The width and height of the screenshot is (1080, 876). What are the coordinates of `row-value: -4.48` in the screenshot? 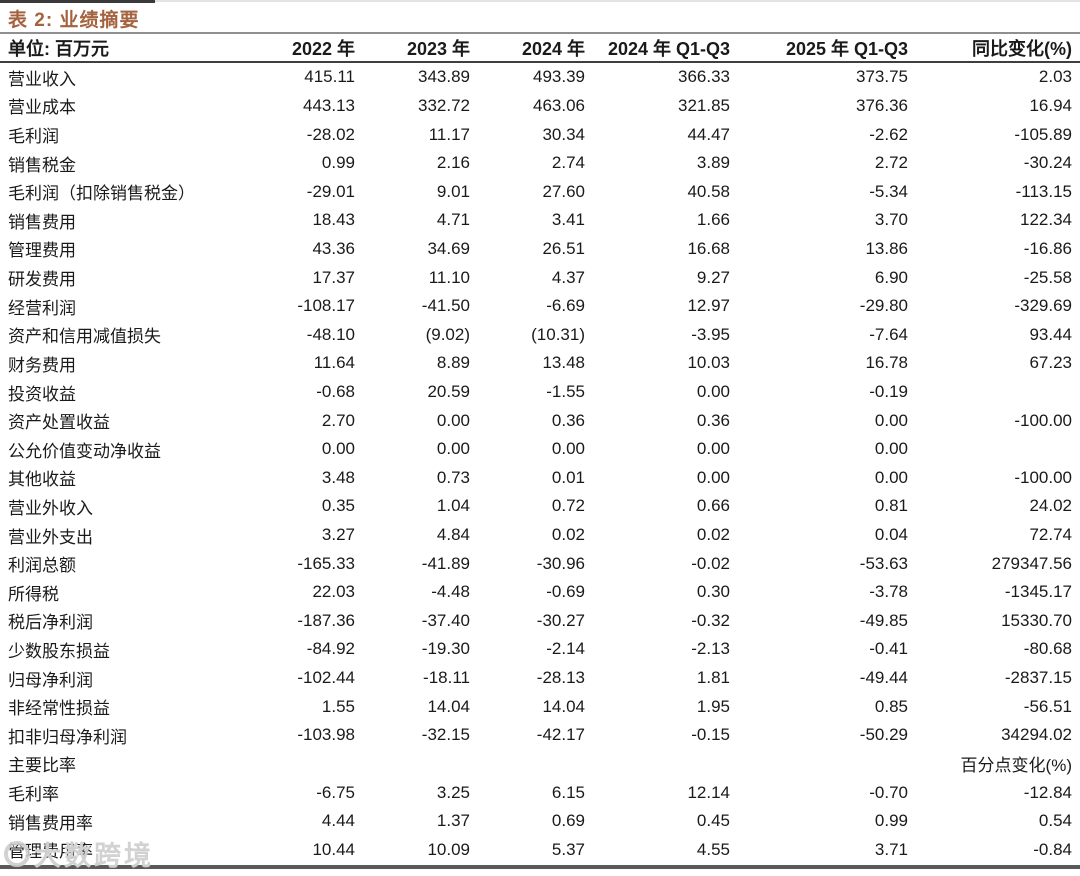 It's located at (450, 592).